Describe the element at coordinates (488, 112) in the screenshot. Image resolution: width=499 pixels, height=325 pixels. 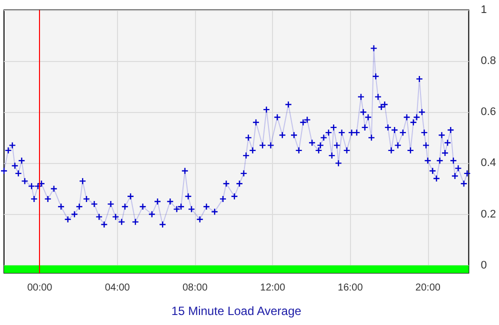
I see `y-tick-label: 0.6` at that location.